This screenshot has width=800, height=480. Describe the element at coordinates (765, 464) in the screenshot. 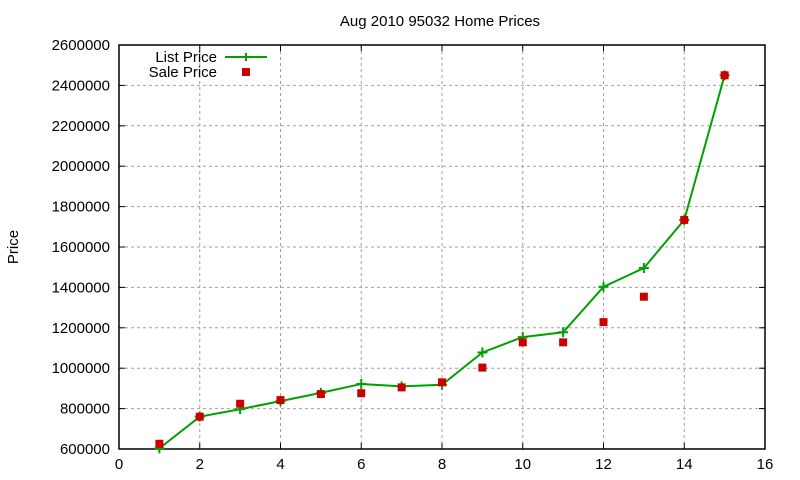

I see `x-tick-label: 16` at that location.